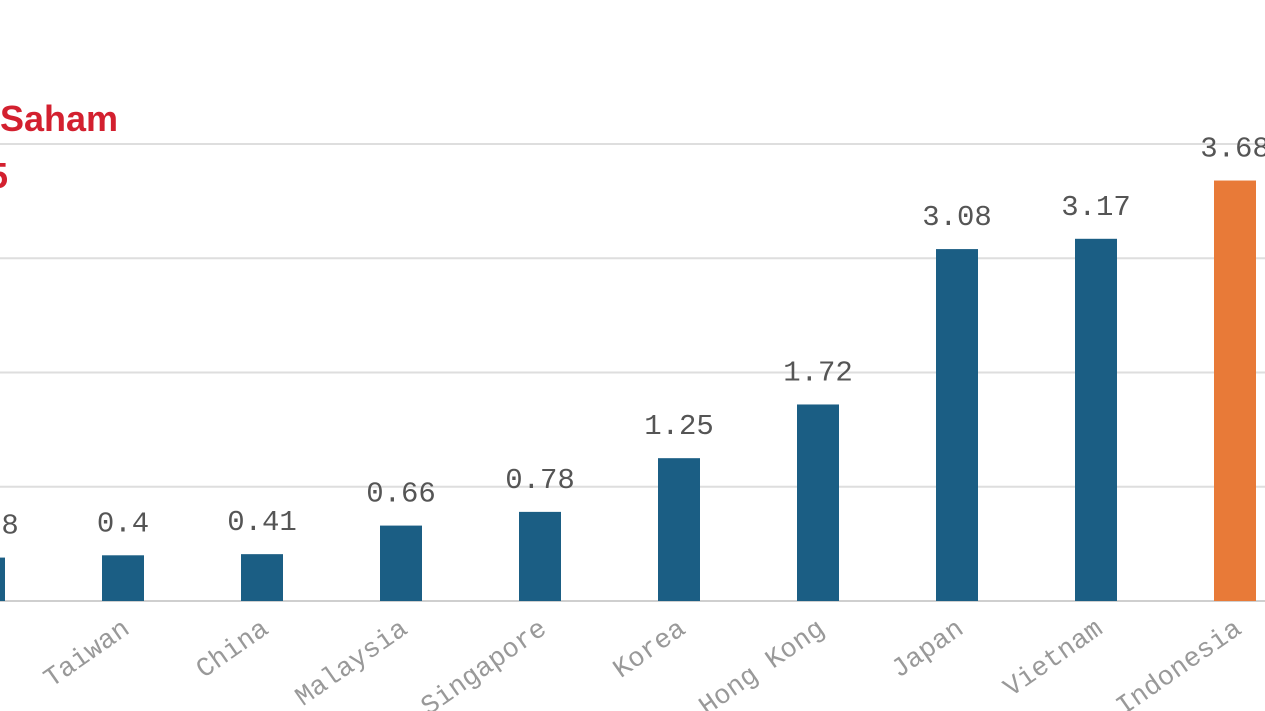 This screenshot has height=711, width=1265. Describe the element at coordinates (401, 494) in the screenshot. I see `value-label: 0.66` at that location.